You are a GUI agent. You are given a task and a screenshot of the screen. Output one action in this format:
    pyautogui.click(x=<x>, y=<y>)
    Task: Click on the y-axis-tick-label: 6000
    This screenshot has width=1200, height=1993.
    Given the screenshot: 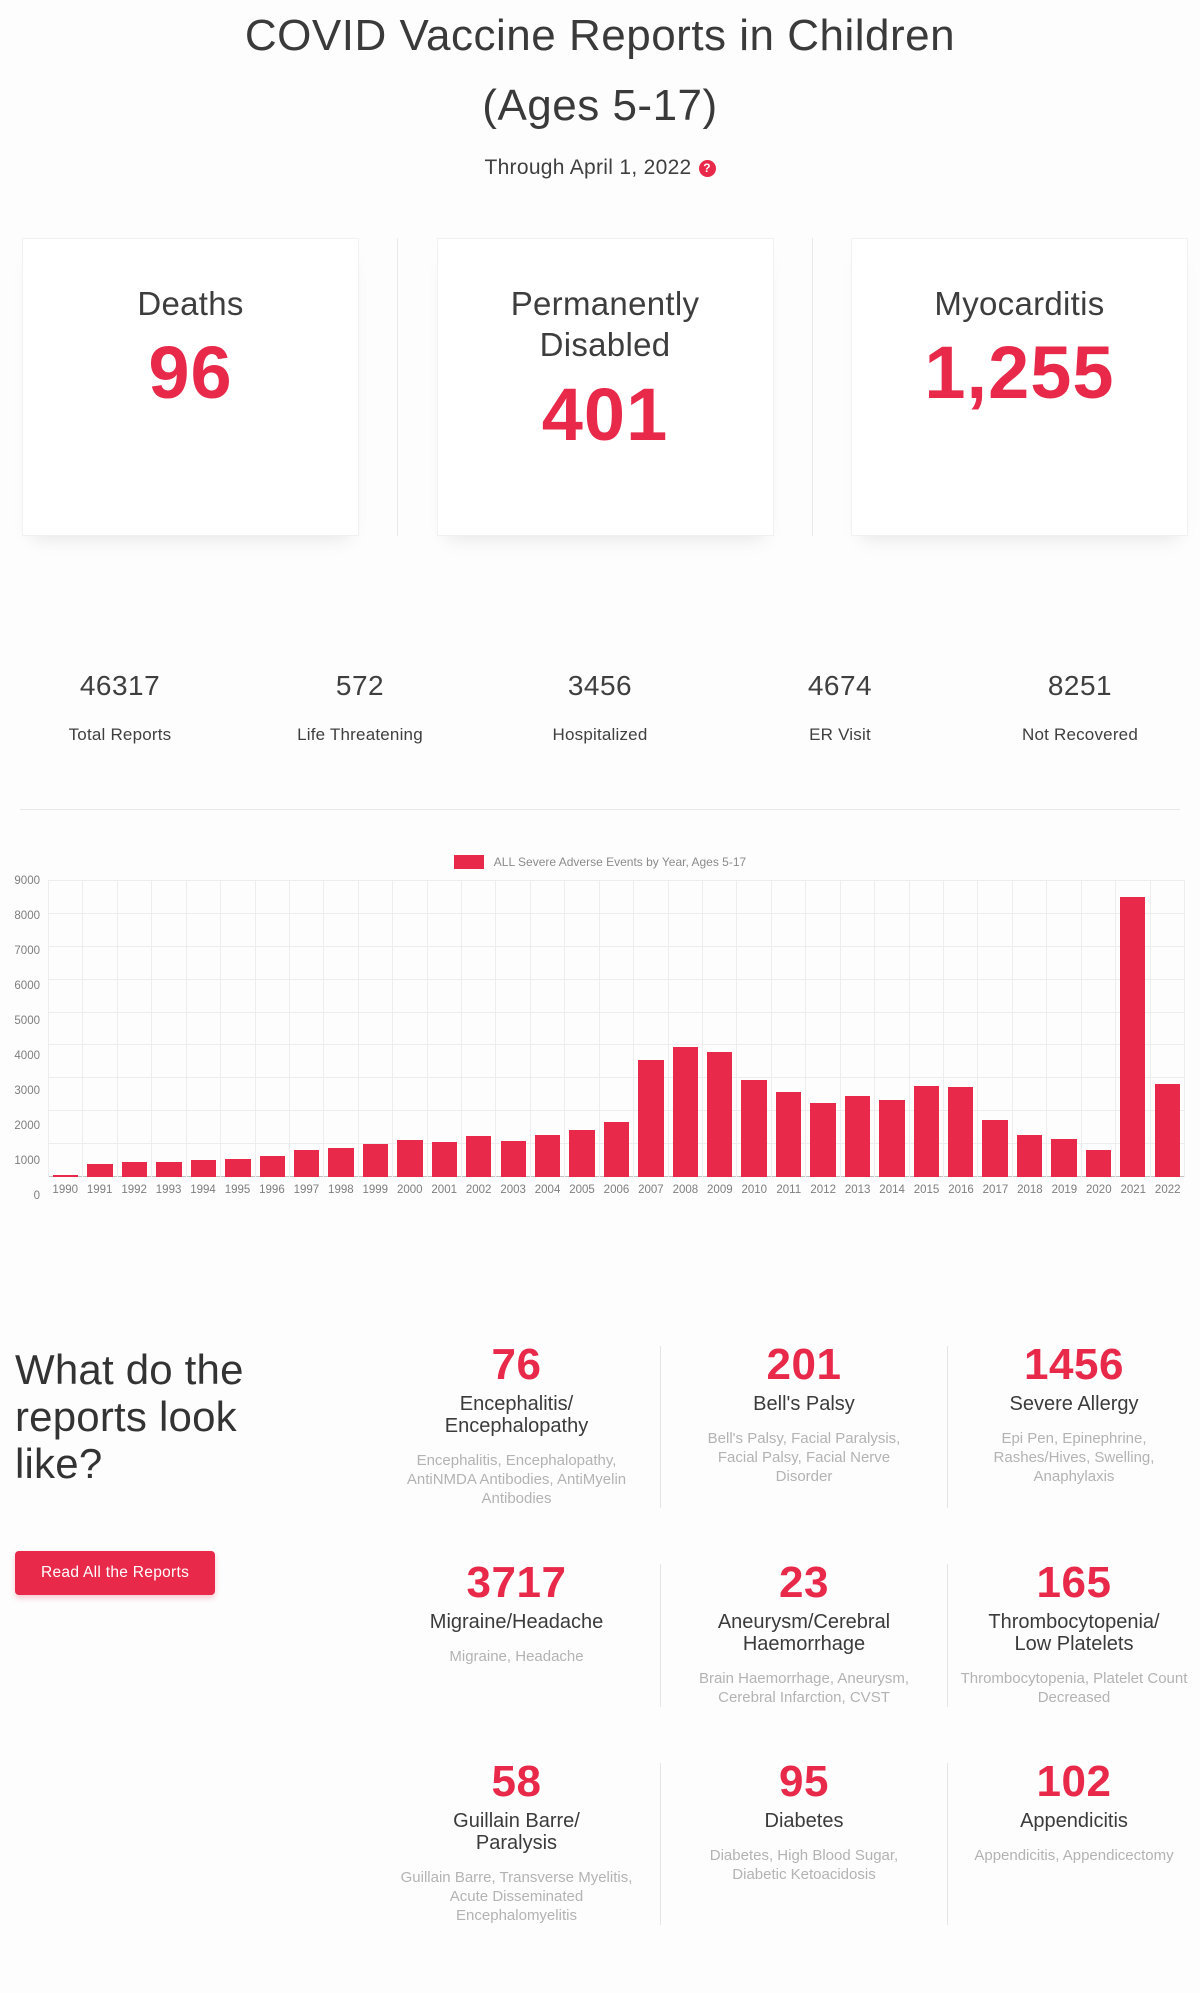 What is the action you would take?
    pyautogui.click(x=27, y=986)
    